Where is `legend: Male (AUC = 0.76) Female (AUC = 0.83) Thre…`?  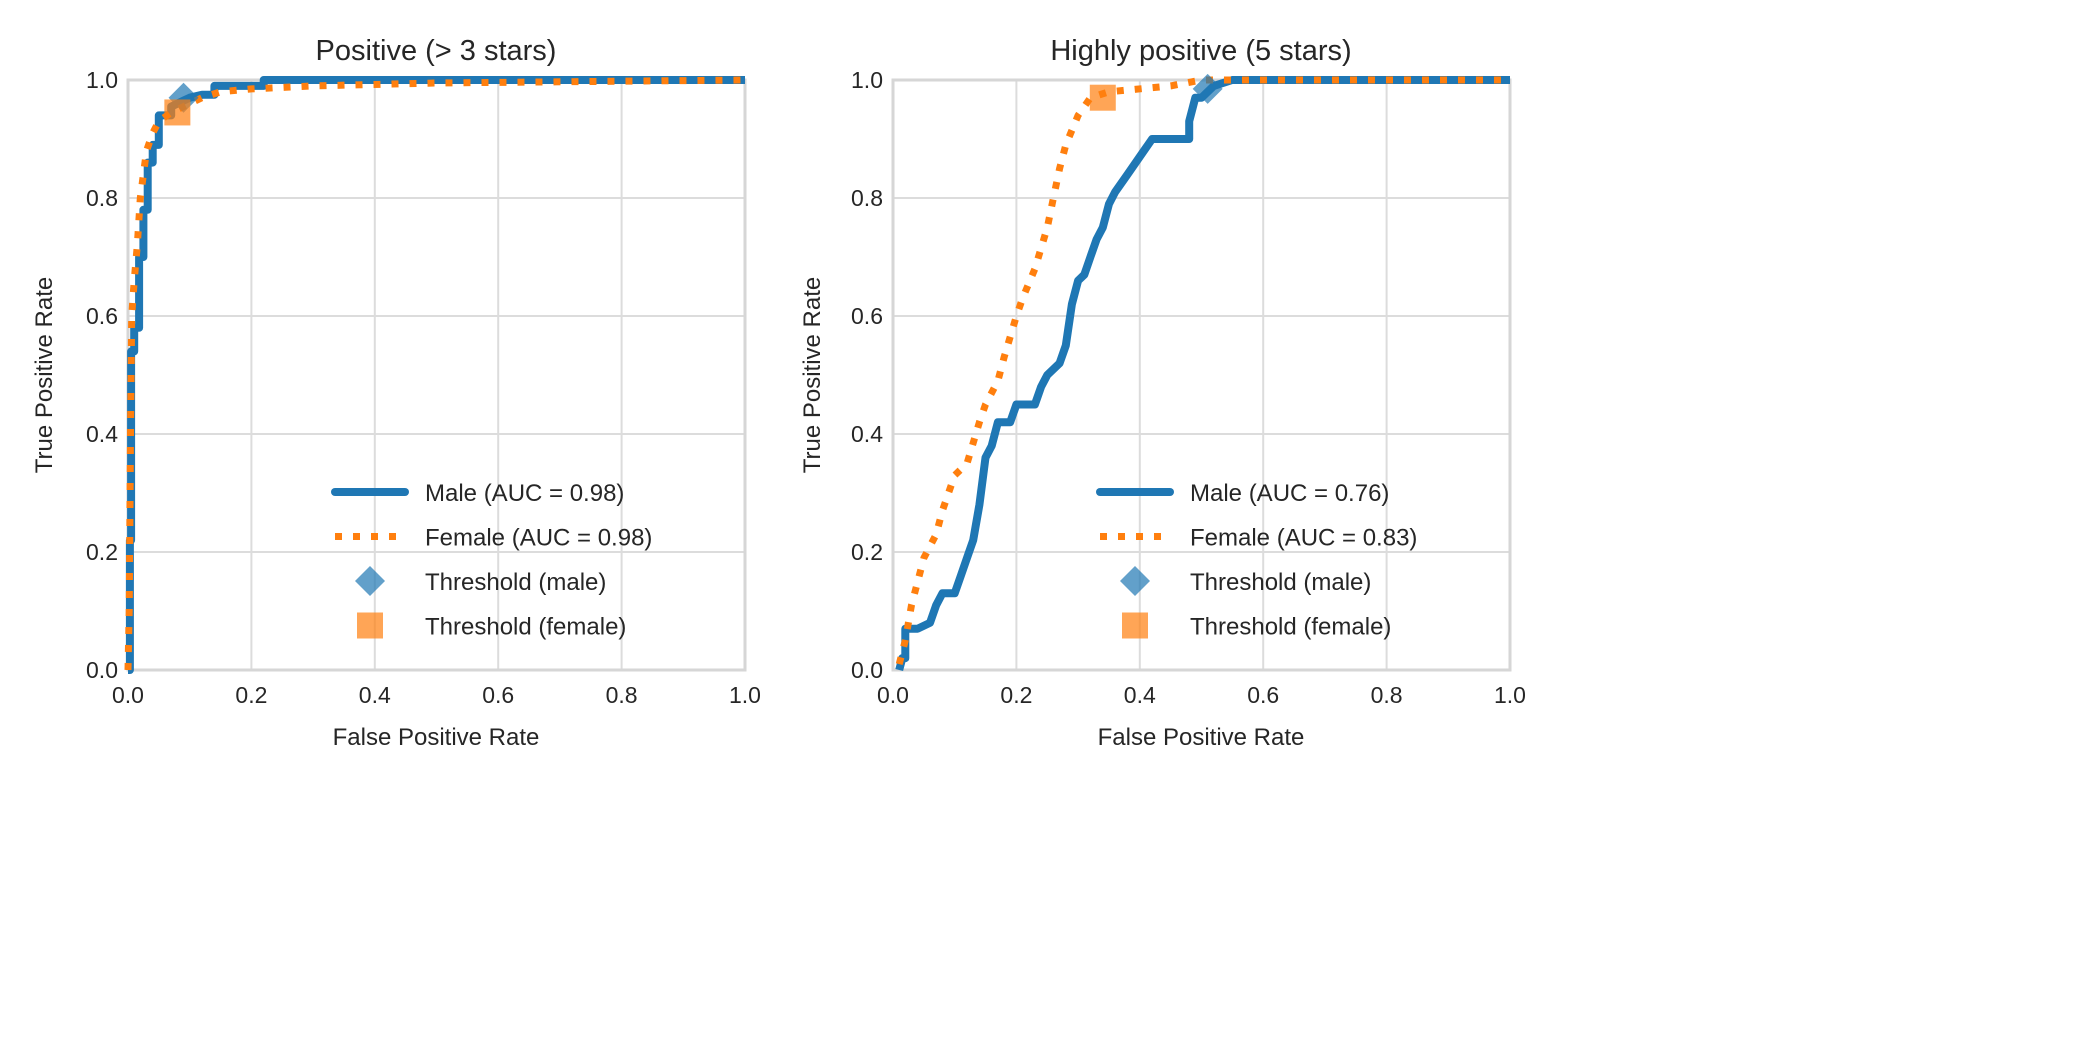 legend: Male (AUC = 0.76) Female (AUC = 0.83) Thre… is located at coordinates (1256, 560).